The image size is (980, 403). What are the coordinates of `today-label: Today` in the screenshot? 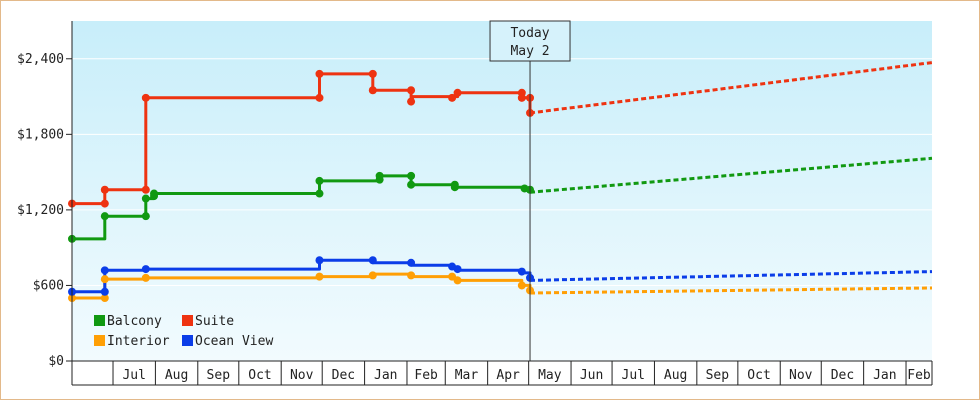 It's located at (529, 33).